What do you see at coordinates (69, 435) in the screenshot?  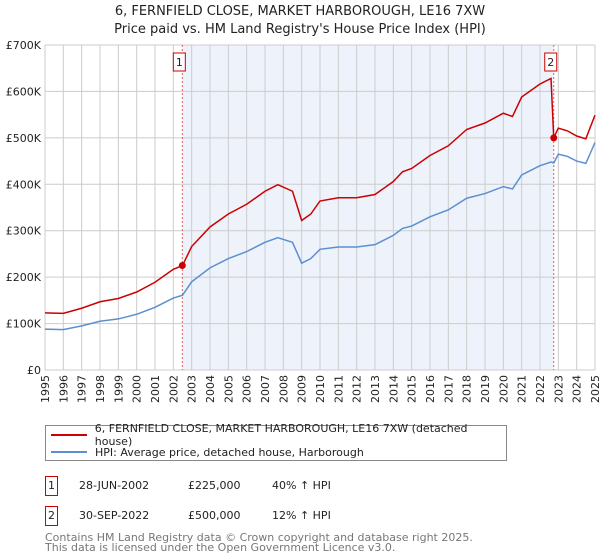 I see `legend-swatch-property` at bounding box center [69, 435].